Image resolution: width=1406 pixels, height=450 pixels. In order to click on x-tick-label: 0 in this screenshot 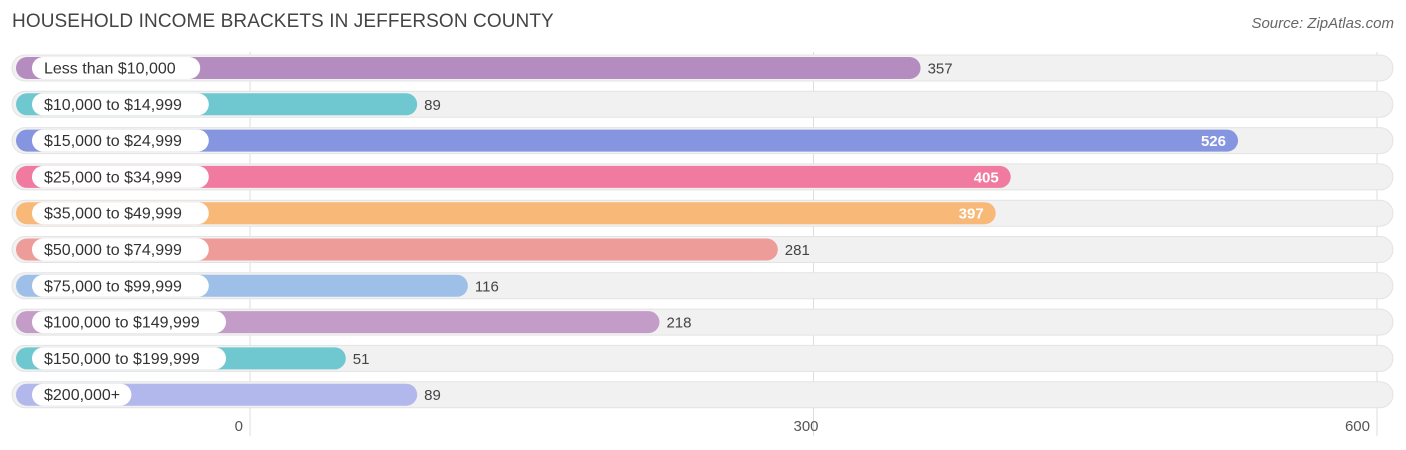, I will do `click(239, 426)`.